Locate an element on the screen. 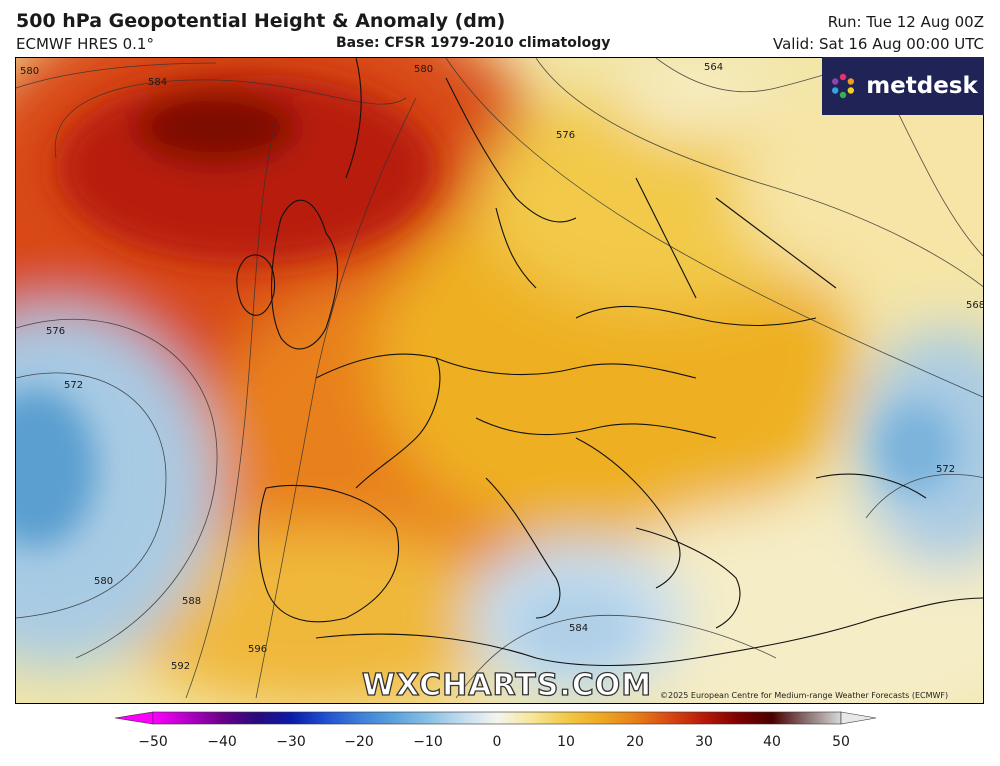  contour-label: 564 is located at coordinates (713, 67).